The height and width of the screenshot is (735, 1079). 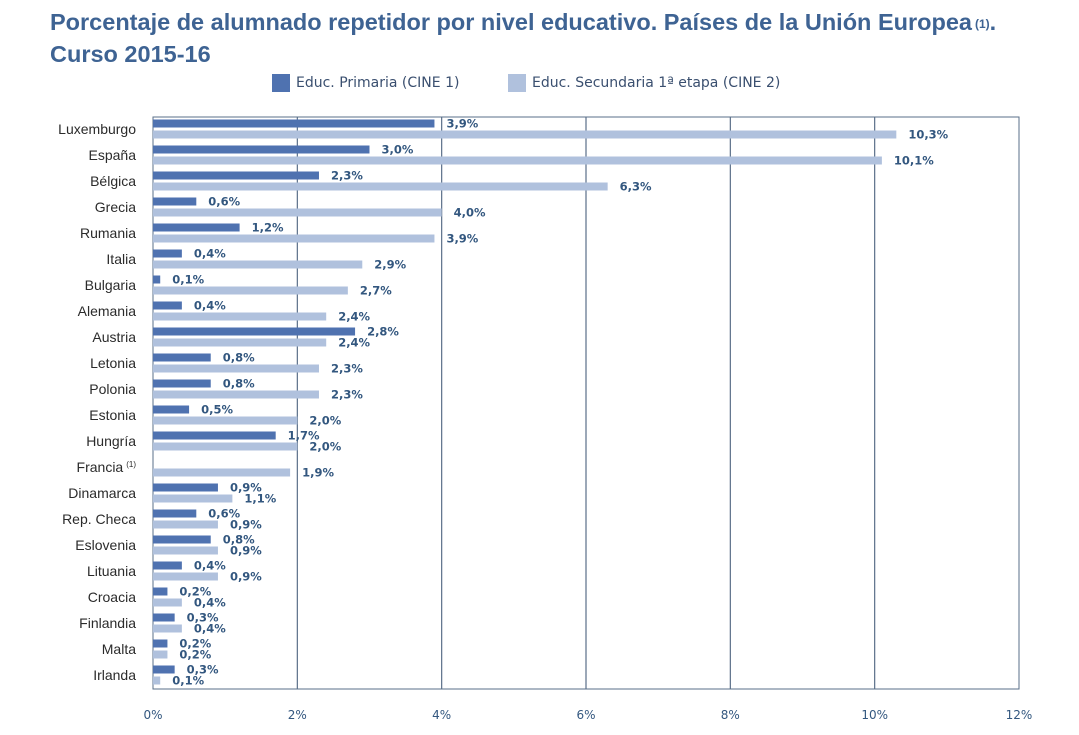 What do you see at coordinates (113, 155) in the screenshot?
I see `category-label: España` at bounding box center [113, 155].